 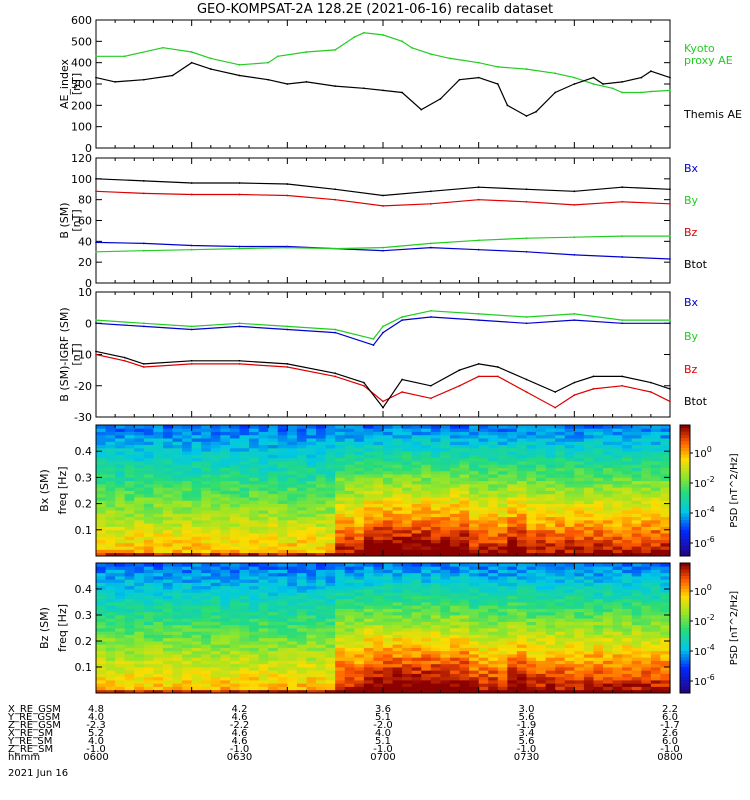 What do you see at coordinates (685, 427) in the screenshot?
I see `colorbar-segment` at bounding box center [685, 427].